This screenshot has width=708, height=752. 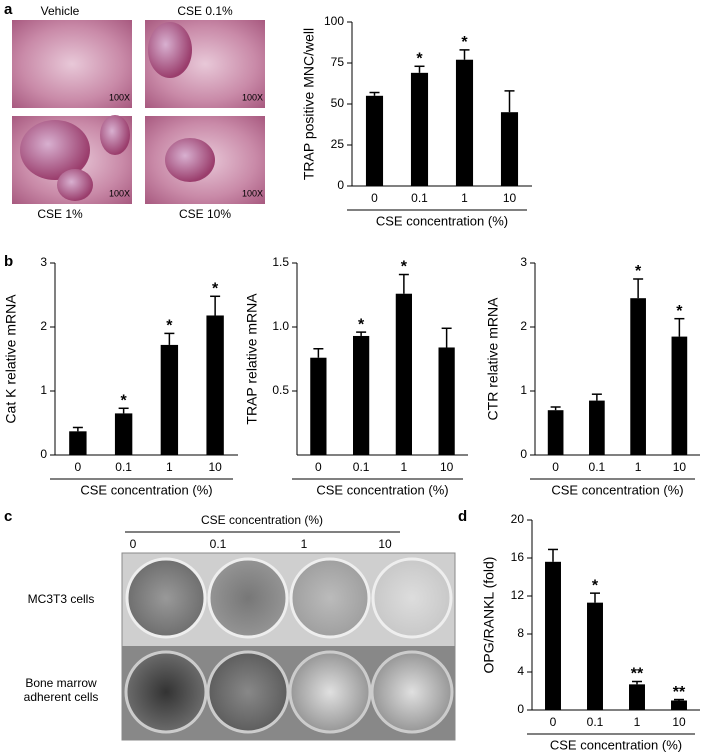 I want to click on plate-column: 10, so click(x=385, y=544).